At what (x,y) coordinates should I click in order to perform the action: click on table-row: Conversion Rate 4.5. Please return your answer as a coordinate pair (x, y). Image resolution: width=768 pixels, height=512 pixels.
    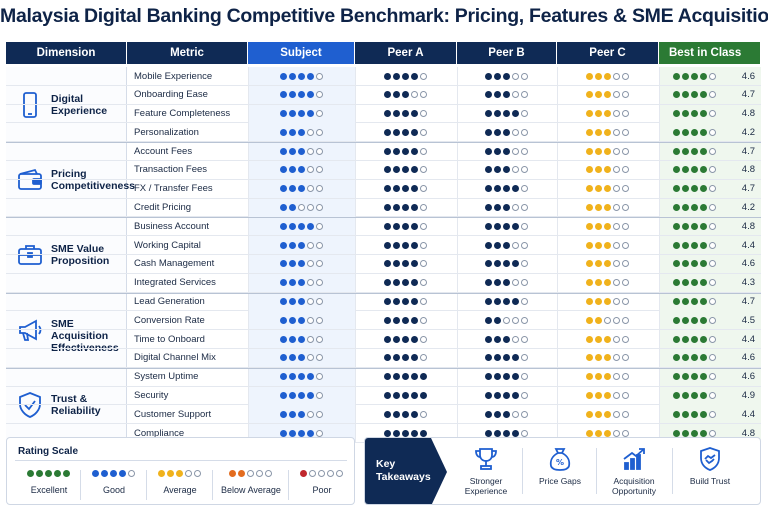
    Looking at the image, I should click on (383, 321).